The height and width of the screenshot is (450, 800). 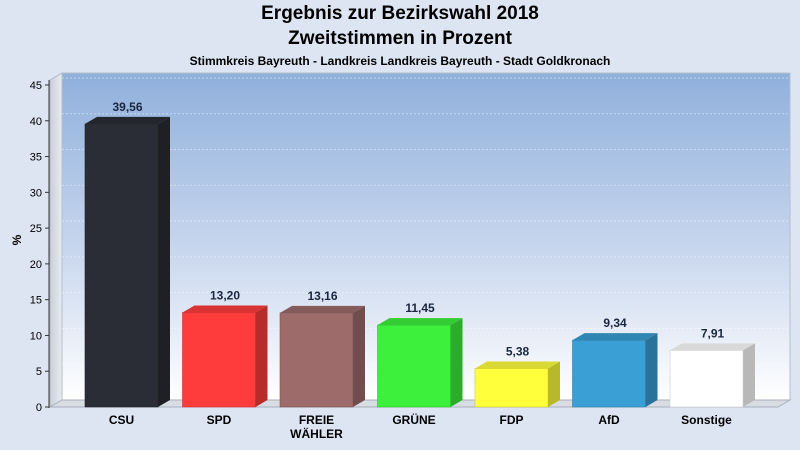 I want to click on value-label: 39,56, so click(x=127, y=107).